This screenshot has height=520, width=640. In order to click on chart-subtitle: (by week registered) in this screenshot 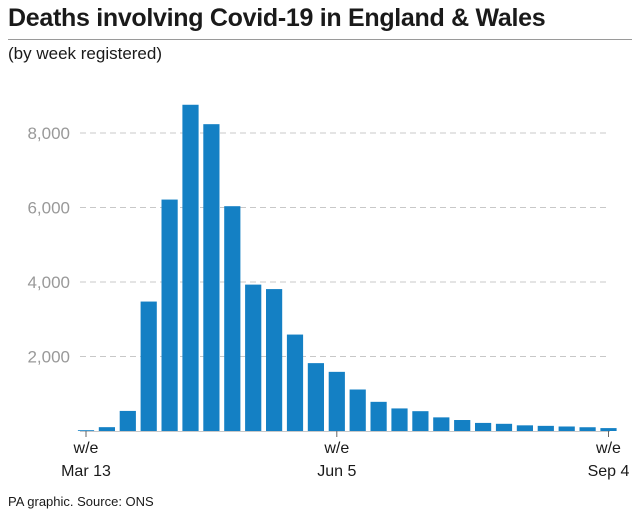, I will do `click(85, 53)`.